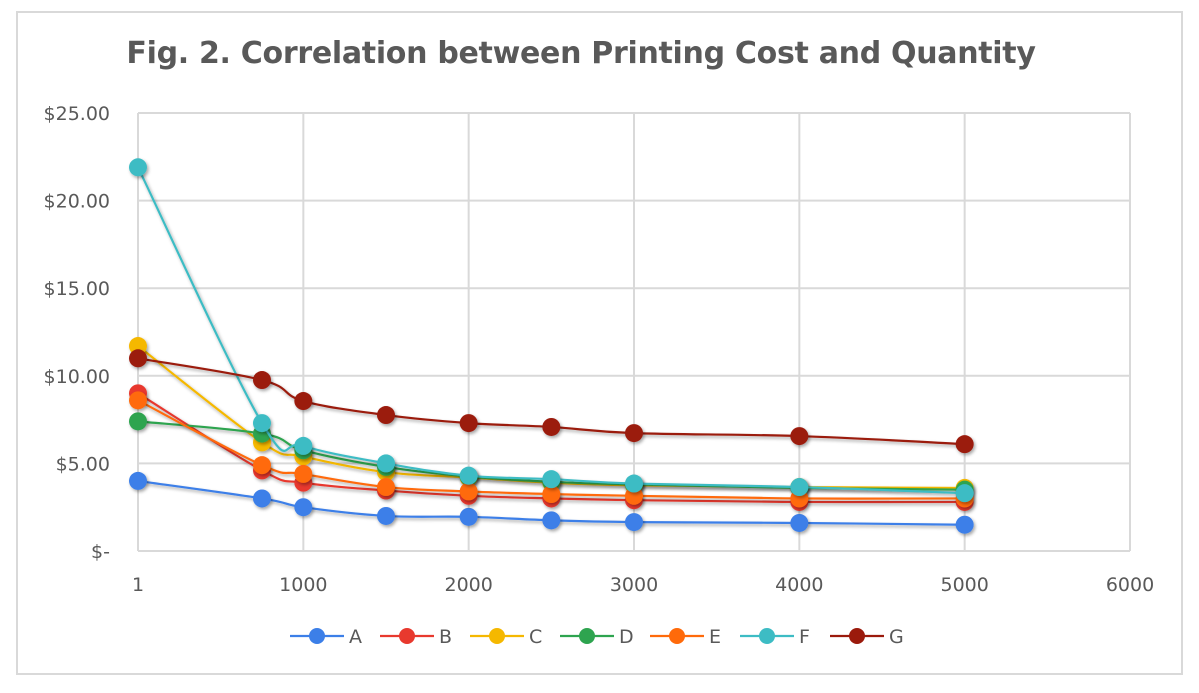  Describe the element at coordinates (626, 637) in the screenshot. I see `legend-label: D` at that location.